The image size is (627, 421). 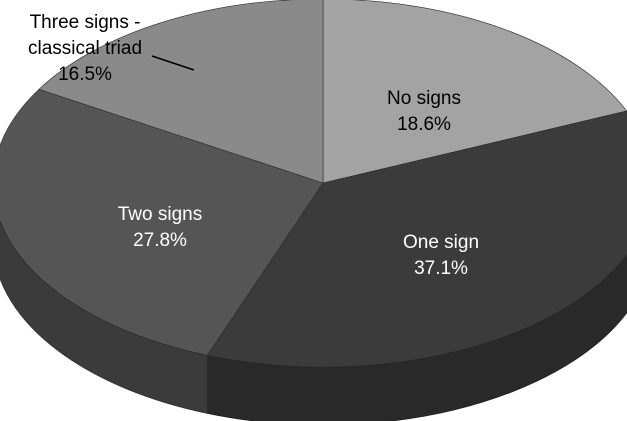 I want to click on slice-label-two-signs: Two signs, so click(x=160, y=214).